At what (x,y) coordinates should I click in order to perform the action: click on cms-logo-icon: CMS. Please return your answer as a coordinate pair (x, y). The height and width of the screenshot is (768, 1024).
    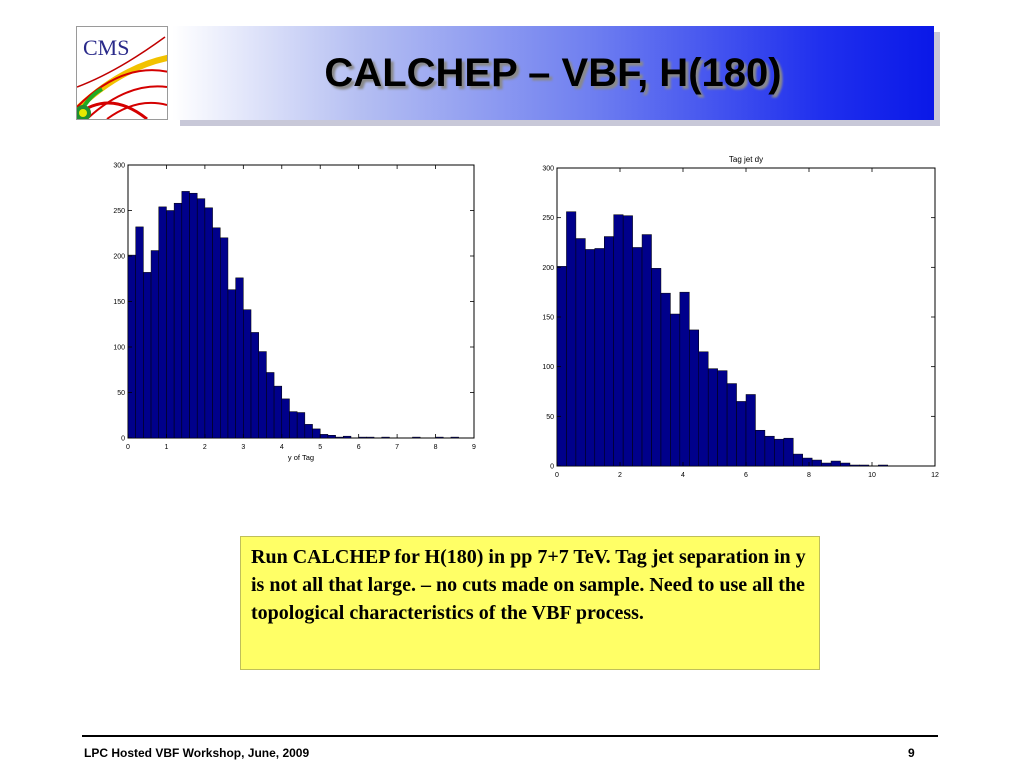
    Looking at the image, I should click on (122, 73).